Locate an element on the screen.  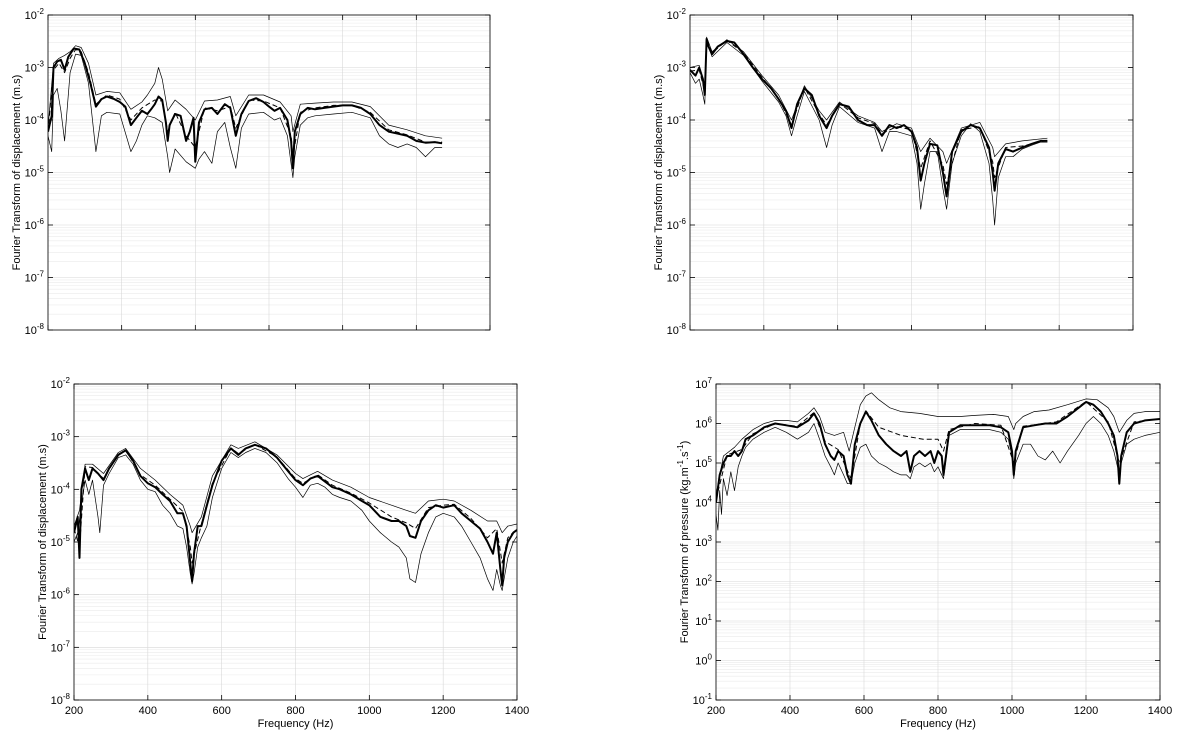
y-tick-label: 10⁴ is located at coordinates (703, 502).